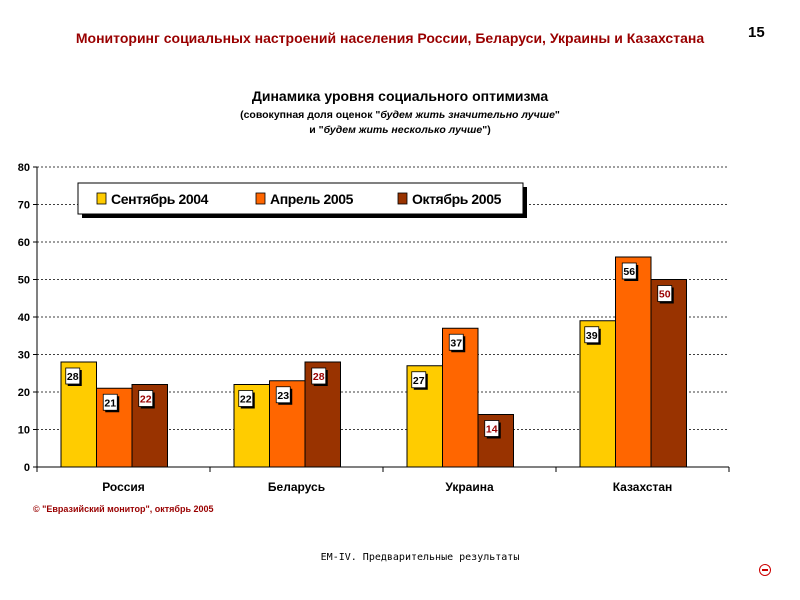 The width and height of the screenshot is (800, 600). I want to click on y-tick-label: 30, so click(24, 356).